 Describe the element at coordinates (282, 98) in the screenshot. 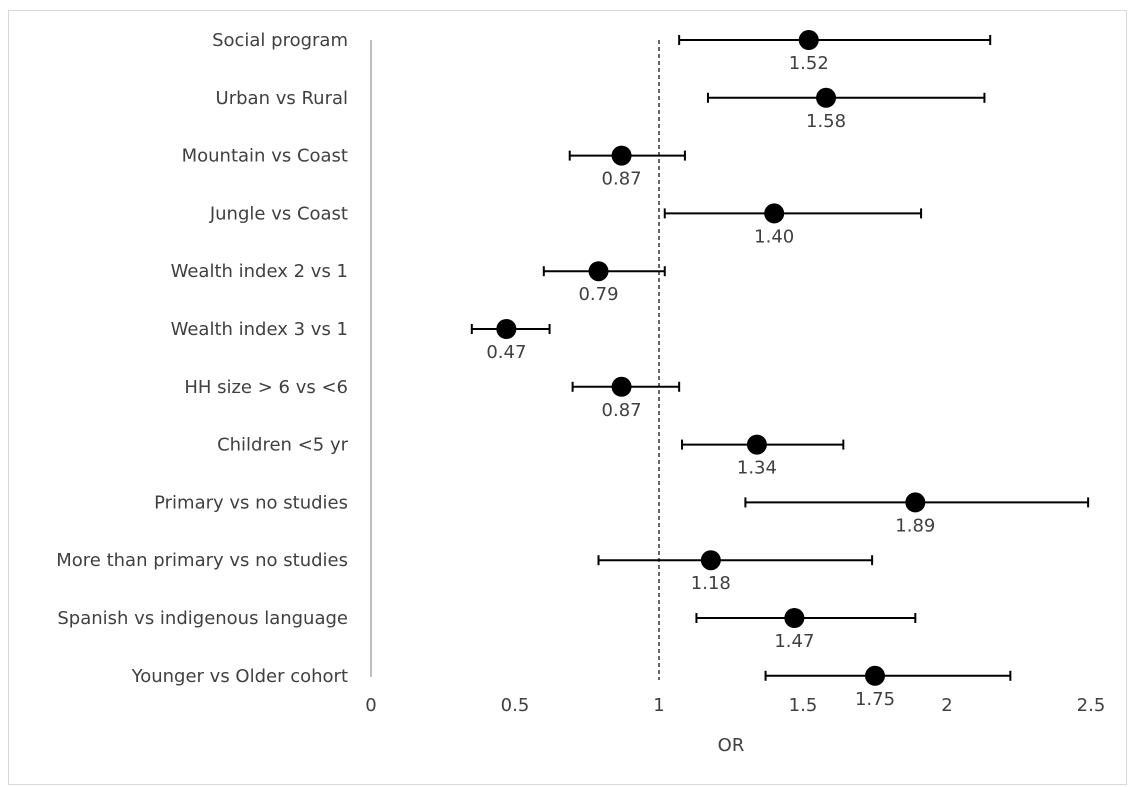

I see `category-label: Urban vs Rural` at that location.